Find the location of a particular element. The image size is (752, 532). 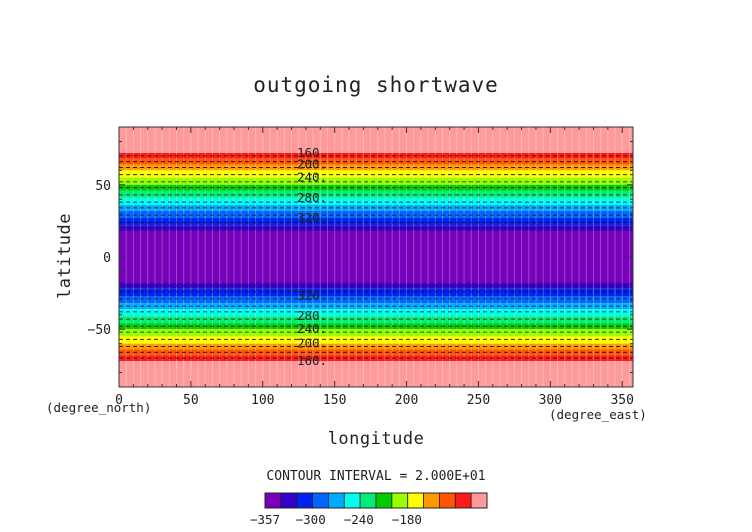

x-tick-label-150: 150 is located at coordinates (334, 400).